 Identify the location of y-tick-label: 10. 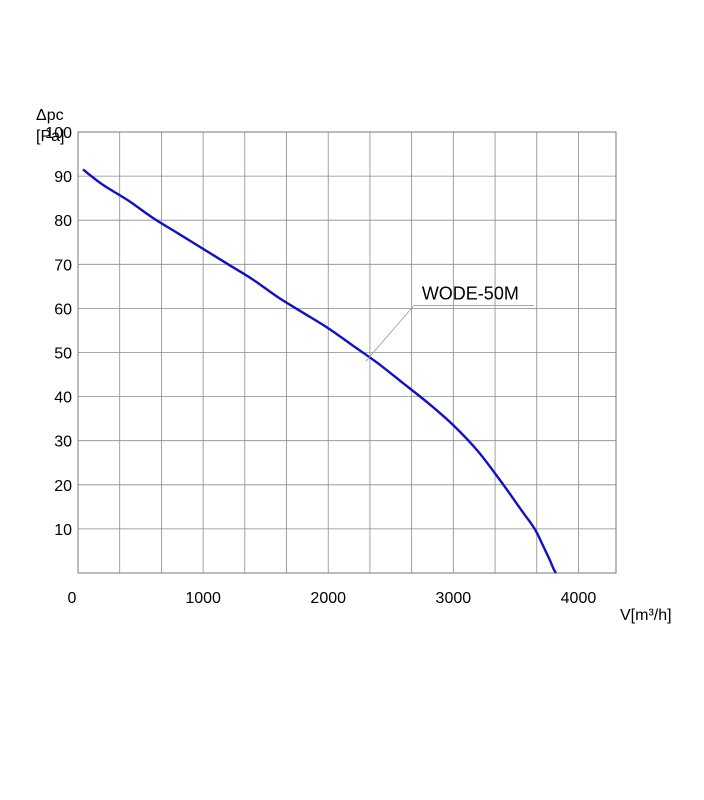
(63, 530).